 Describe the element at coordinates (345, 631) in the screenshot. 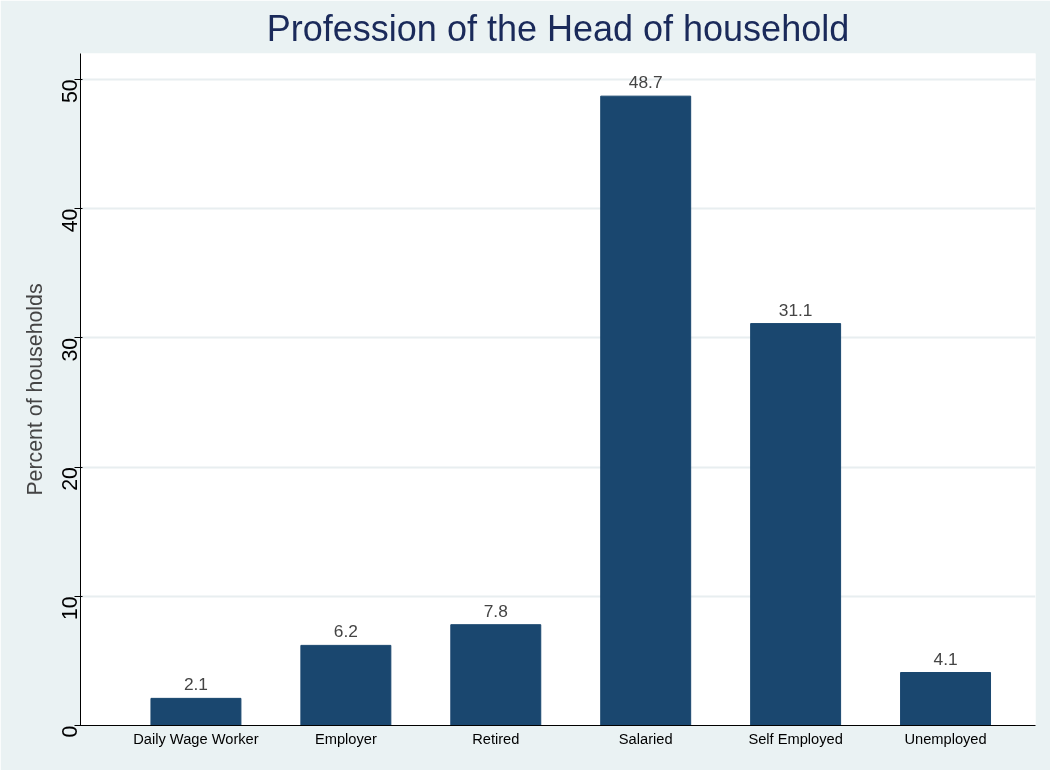

I see `data-label: 6.2` at that location.